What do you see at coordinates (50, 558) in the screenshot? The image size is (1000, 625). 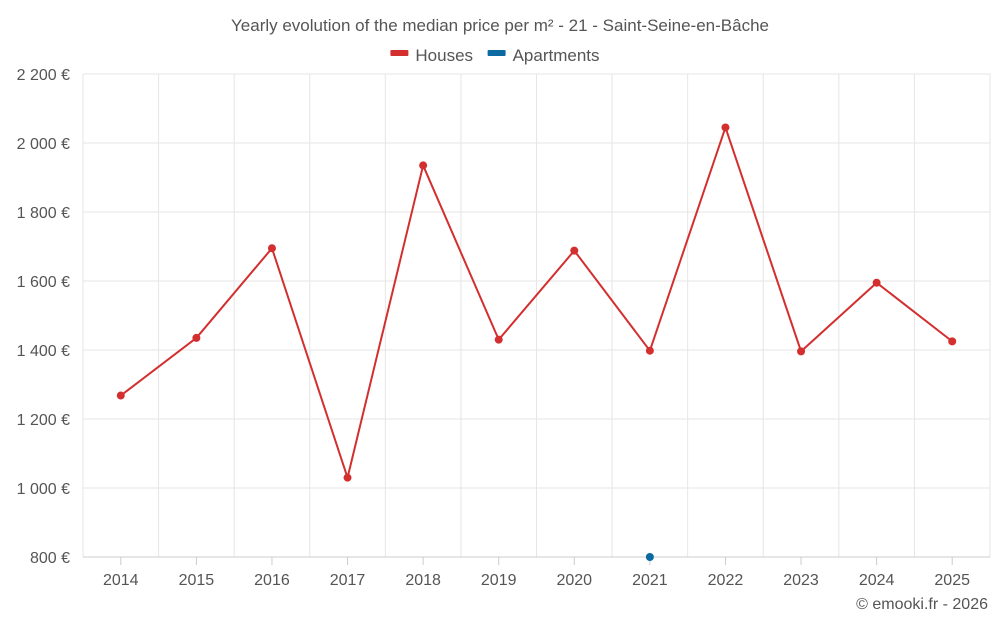 I see `y-tick-label: 800 €` at bounding box center [50, 558].